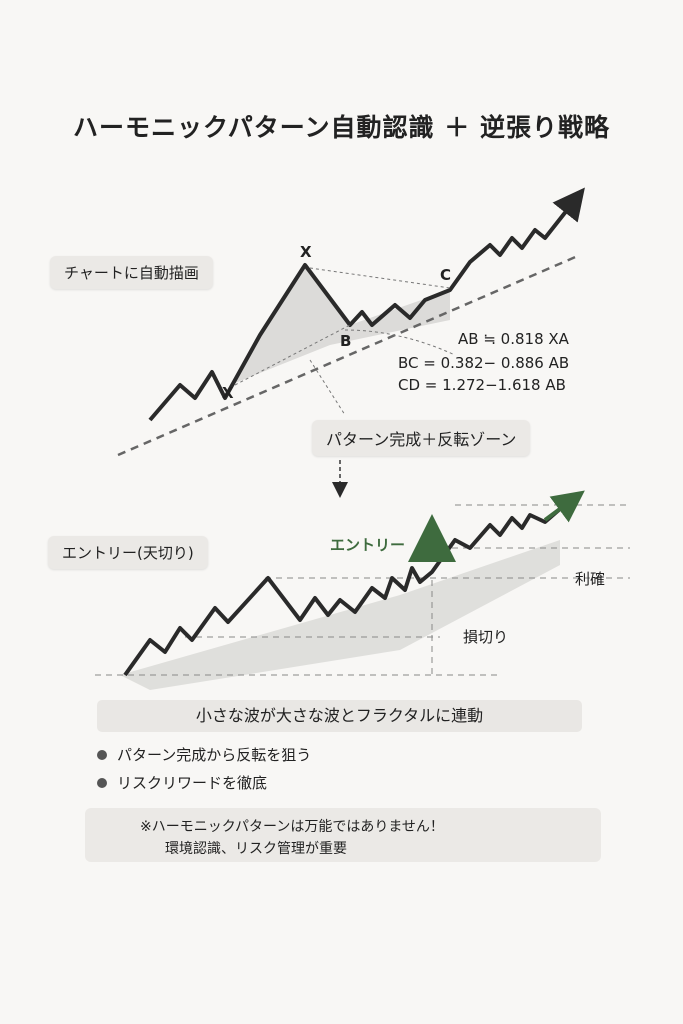  Describe the element at coordinates (484, 363) in the screenshot. I see `ratio-bc: BC = 0.382− 0.886 AB` at that location.